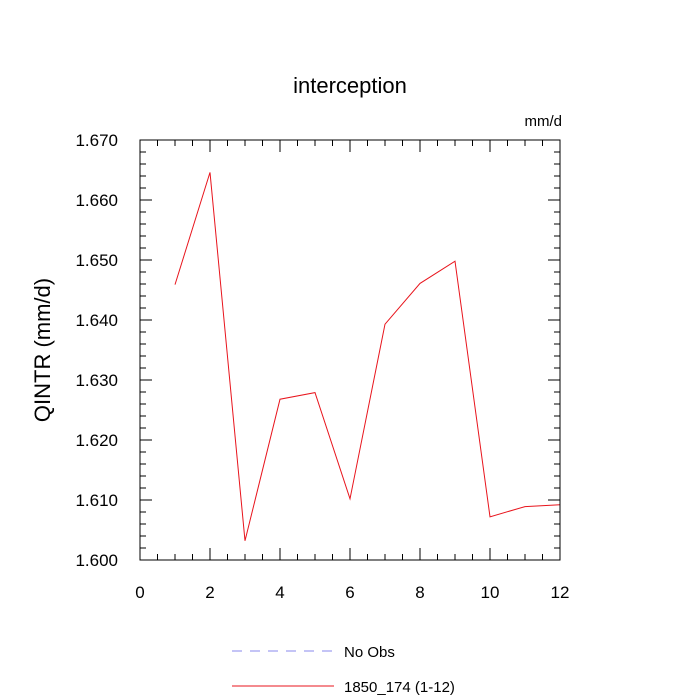 The width and height of the screenshot is (700, 700). I want to click on y-tick-label: 1.650, so click(96, 260).